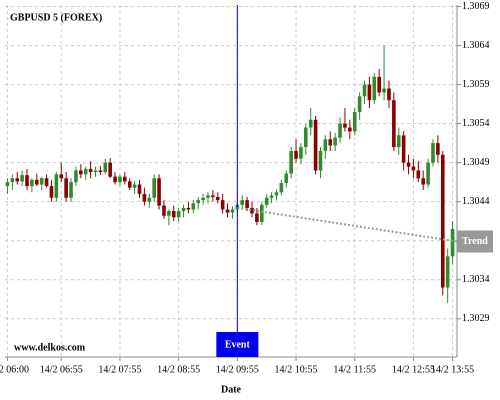  What do you see at coordinates (476, 162) in the screenshot?
I see `y-tick-label: 1.3049` at bounding box center [476, 162].